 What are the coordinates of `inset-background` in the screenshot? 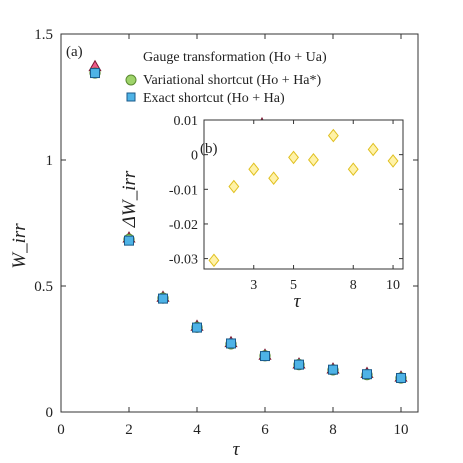 It's located at (303, 194).